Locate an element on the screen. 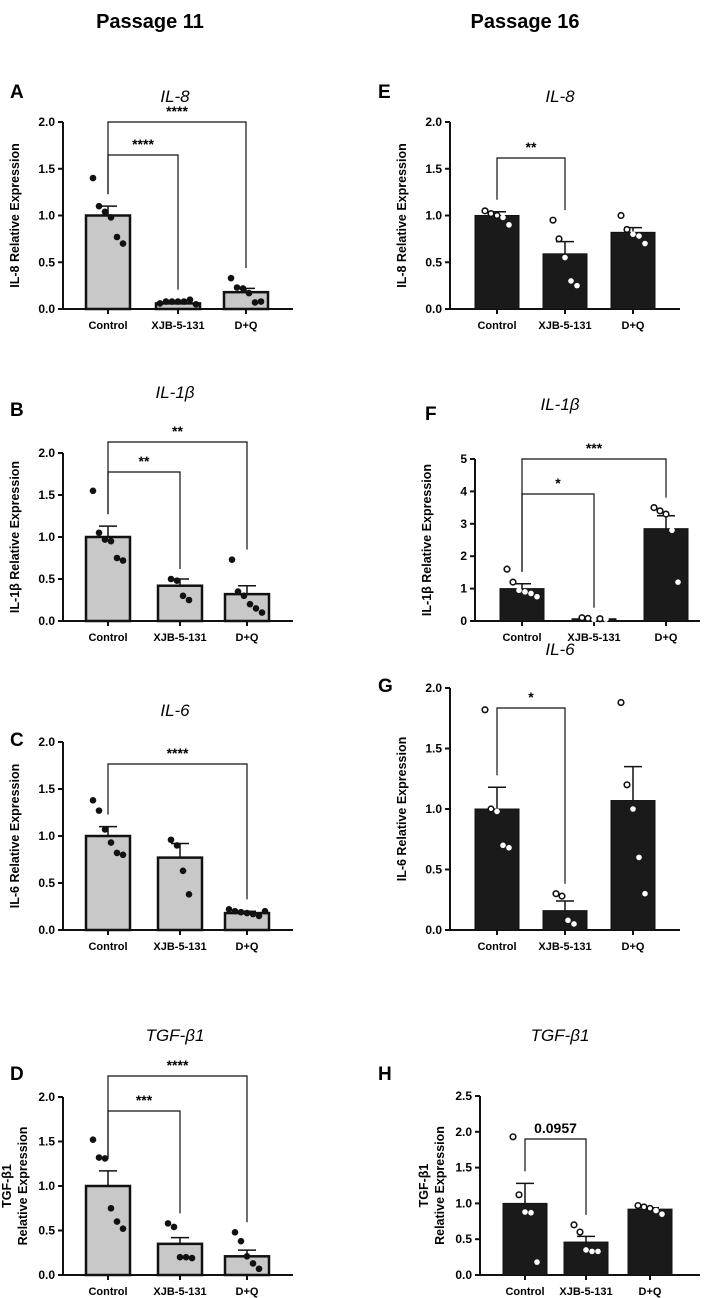  panel-letter: A is located at coordinates (17, 92).